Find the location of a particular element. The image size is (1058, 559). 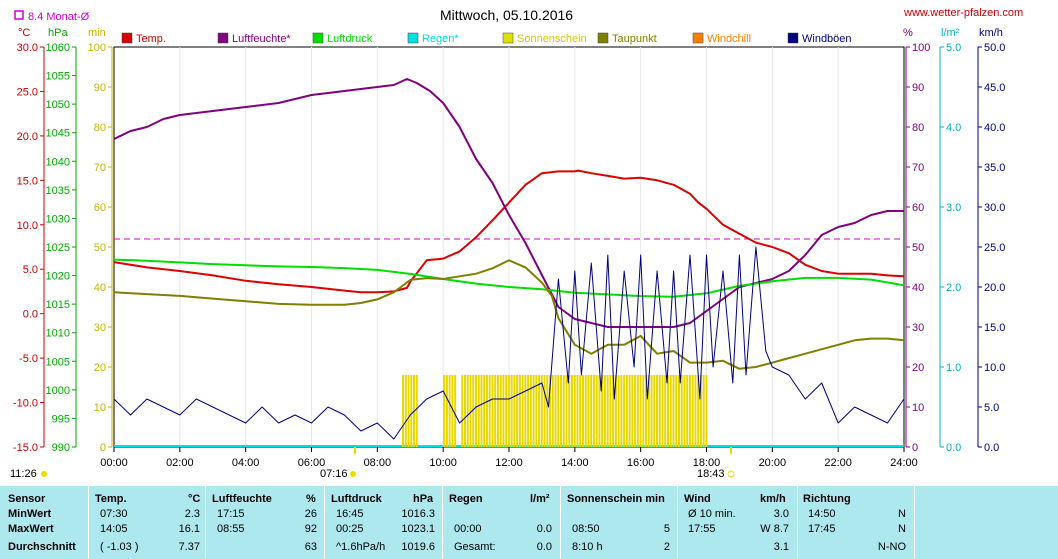

avg-marker-icon is located at coordinates (19, 15).